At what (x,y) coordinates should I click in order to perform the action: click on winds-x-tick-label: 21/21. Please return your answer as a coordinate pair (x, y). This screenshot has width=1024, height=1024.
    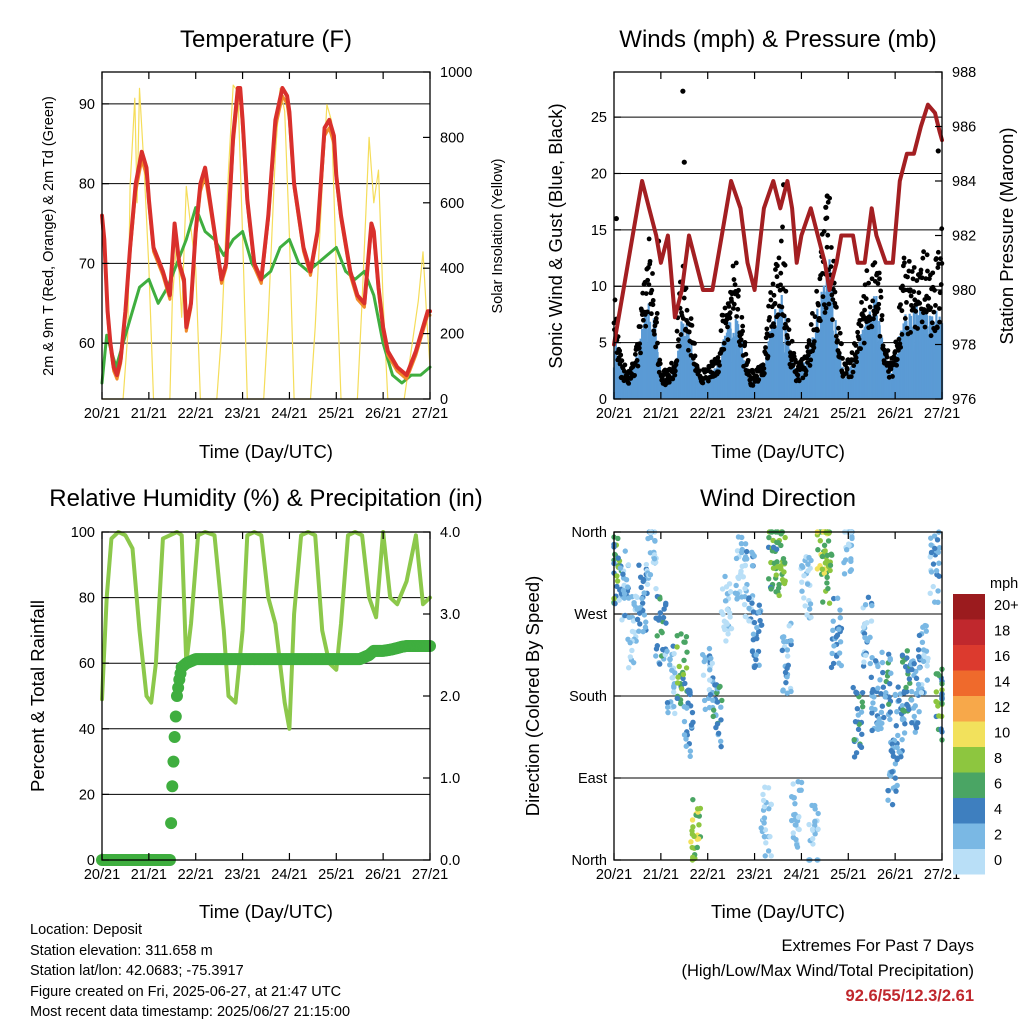
    Looking at the image, I should click on (661, 414).